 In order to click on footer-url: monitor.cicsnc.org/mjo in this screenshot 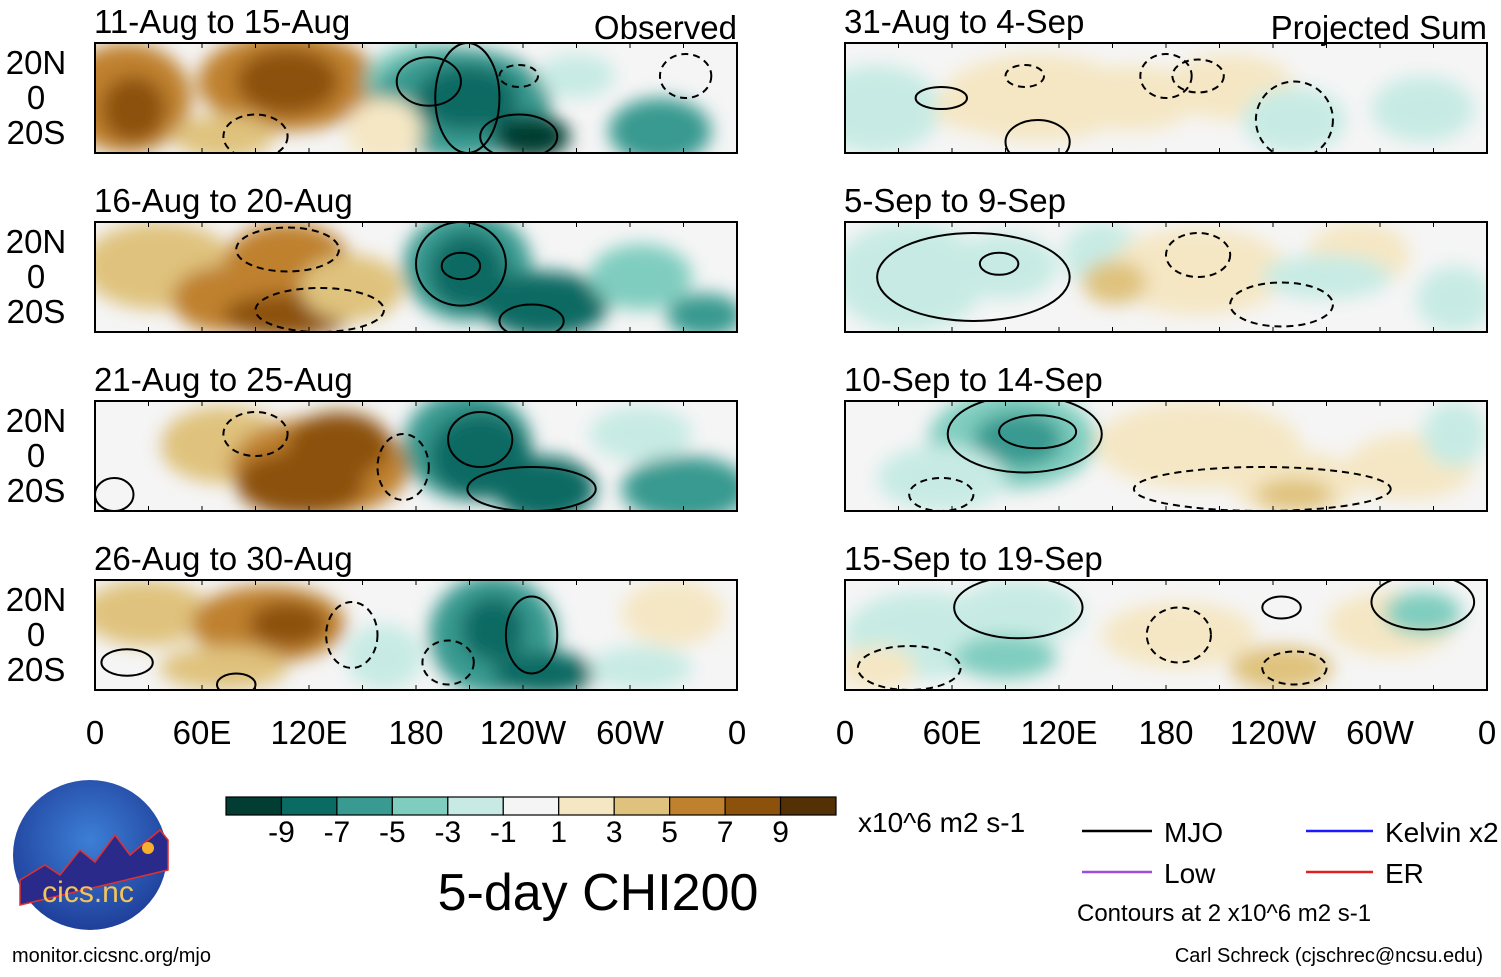, I will do `click(111, 956)`.